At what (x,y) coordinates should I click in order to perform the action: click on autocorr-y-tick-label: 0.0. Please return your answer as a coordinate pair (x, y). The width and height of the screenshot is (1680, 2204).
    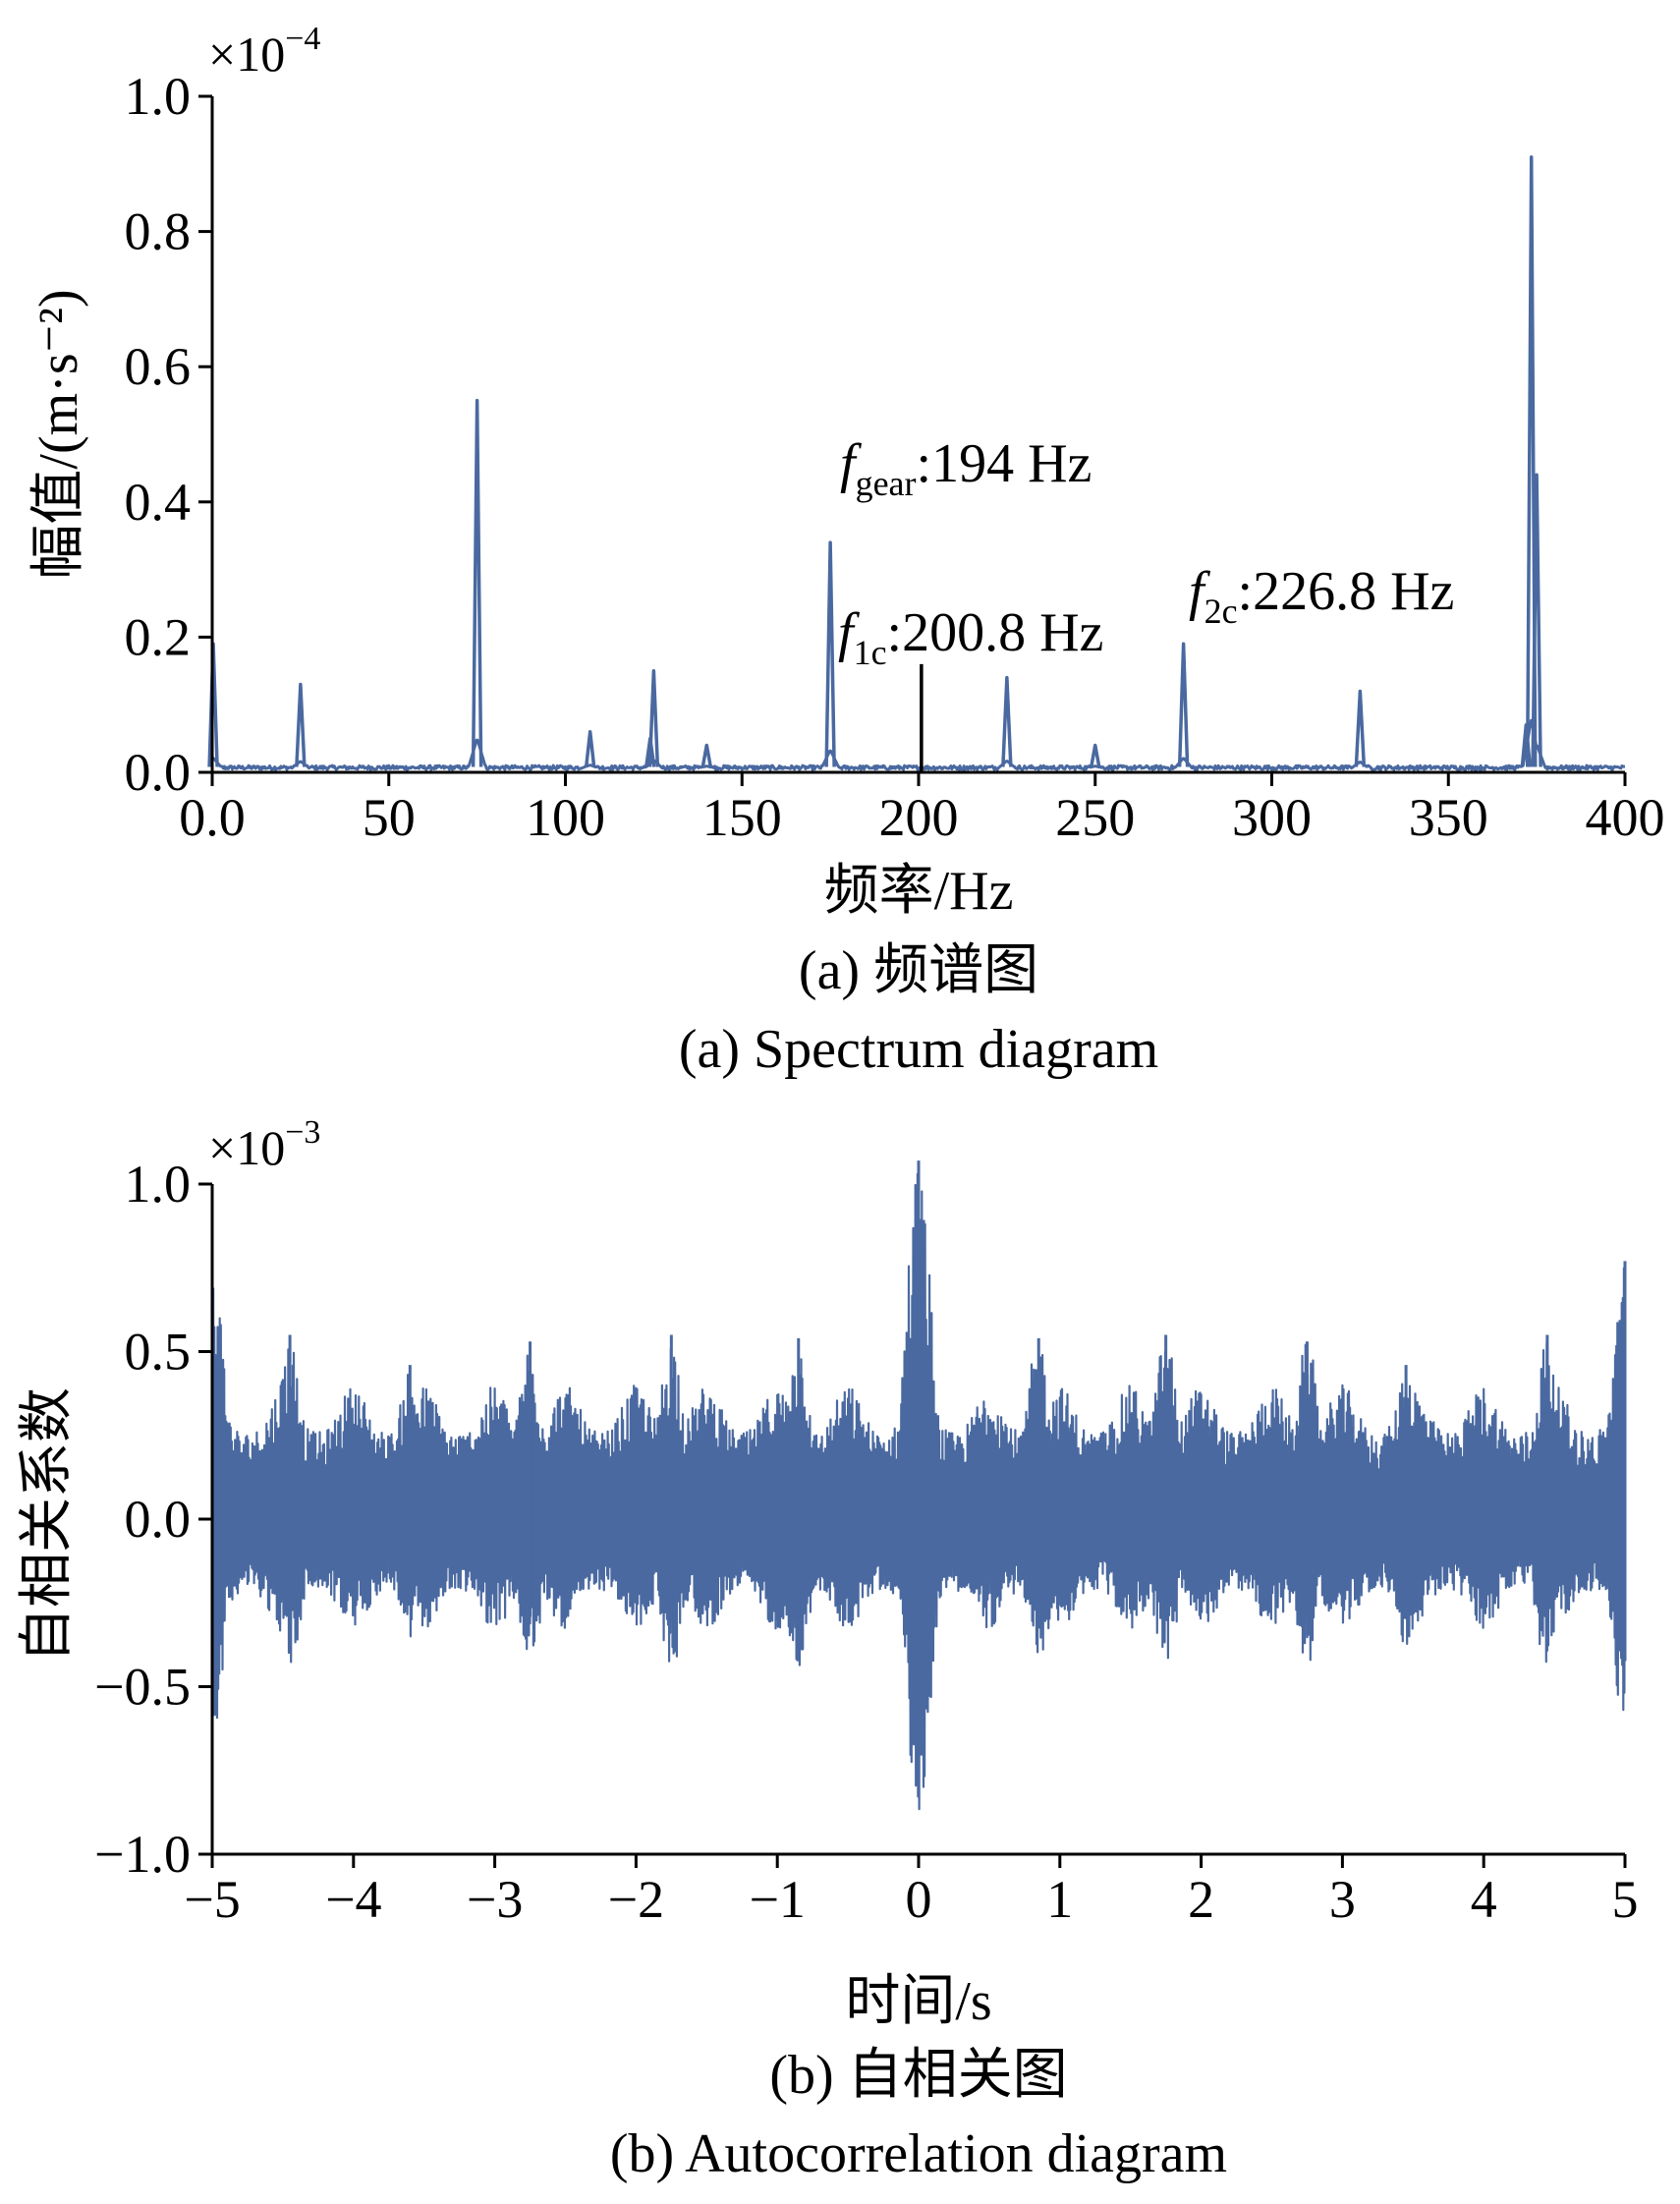
    Looking at the image, I should click on (158, 1519).